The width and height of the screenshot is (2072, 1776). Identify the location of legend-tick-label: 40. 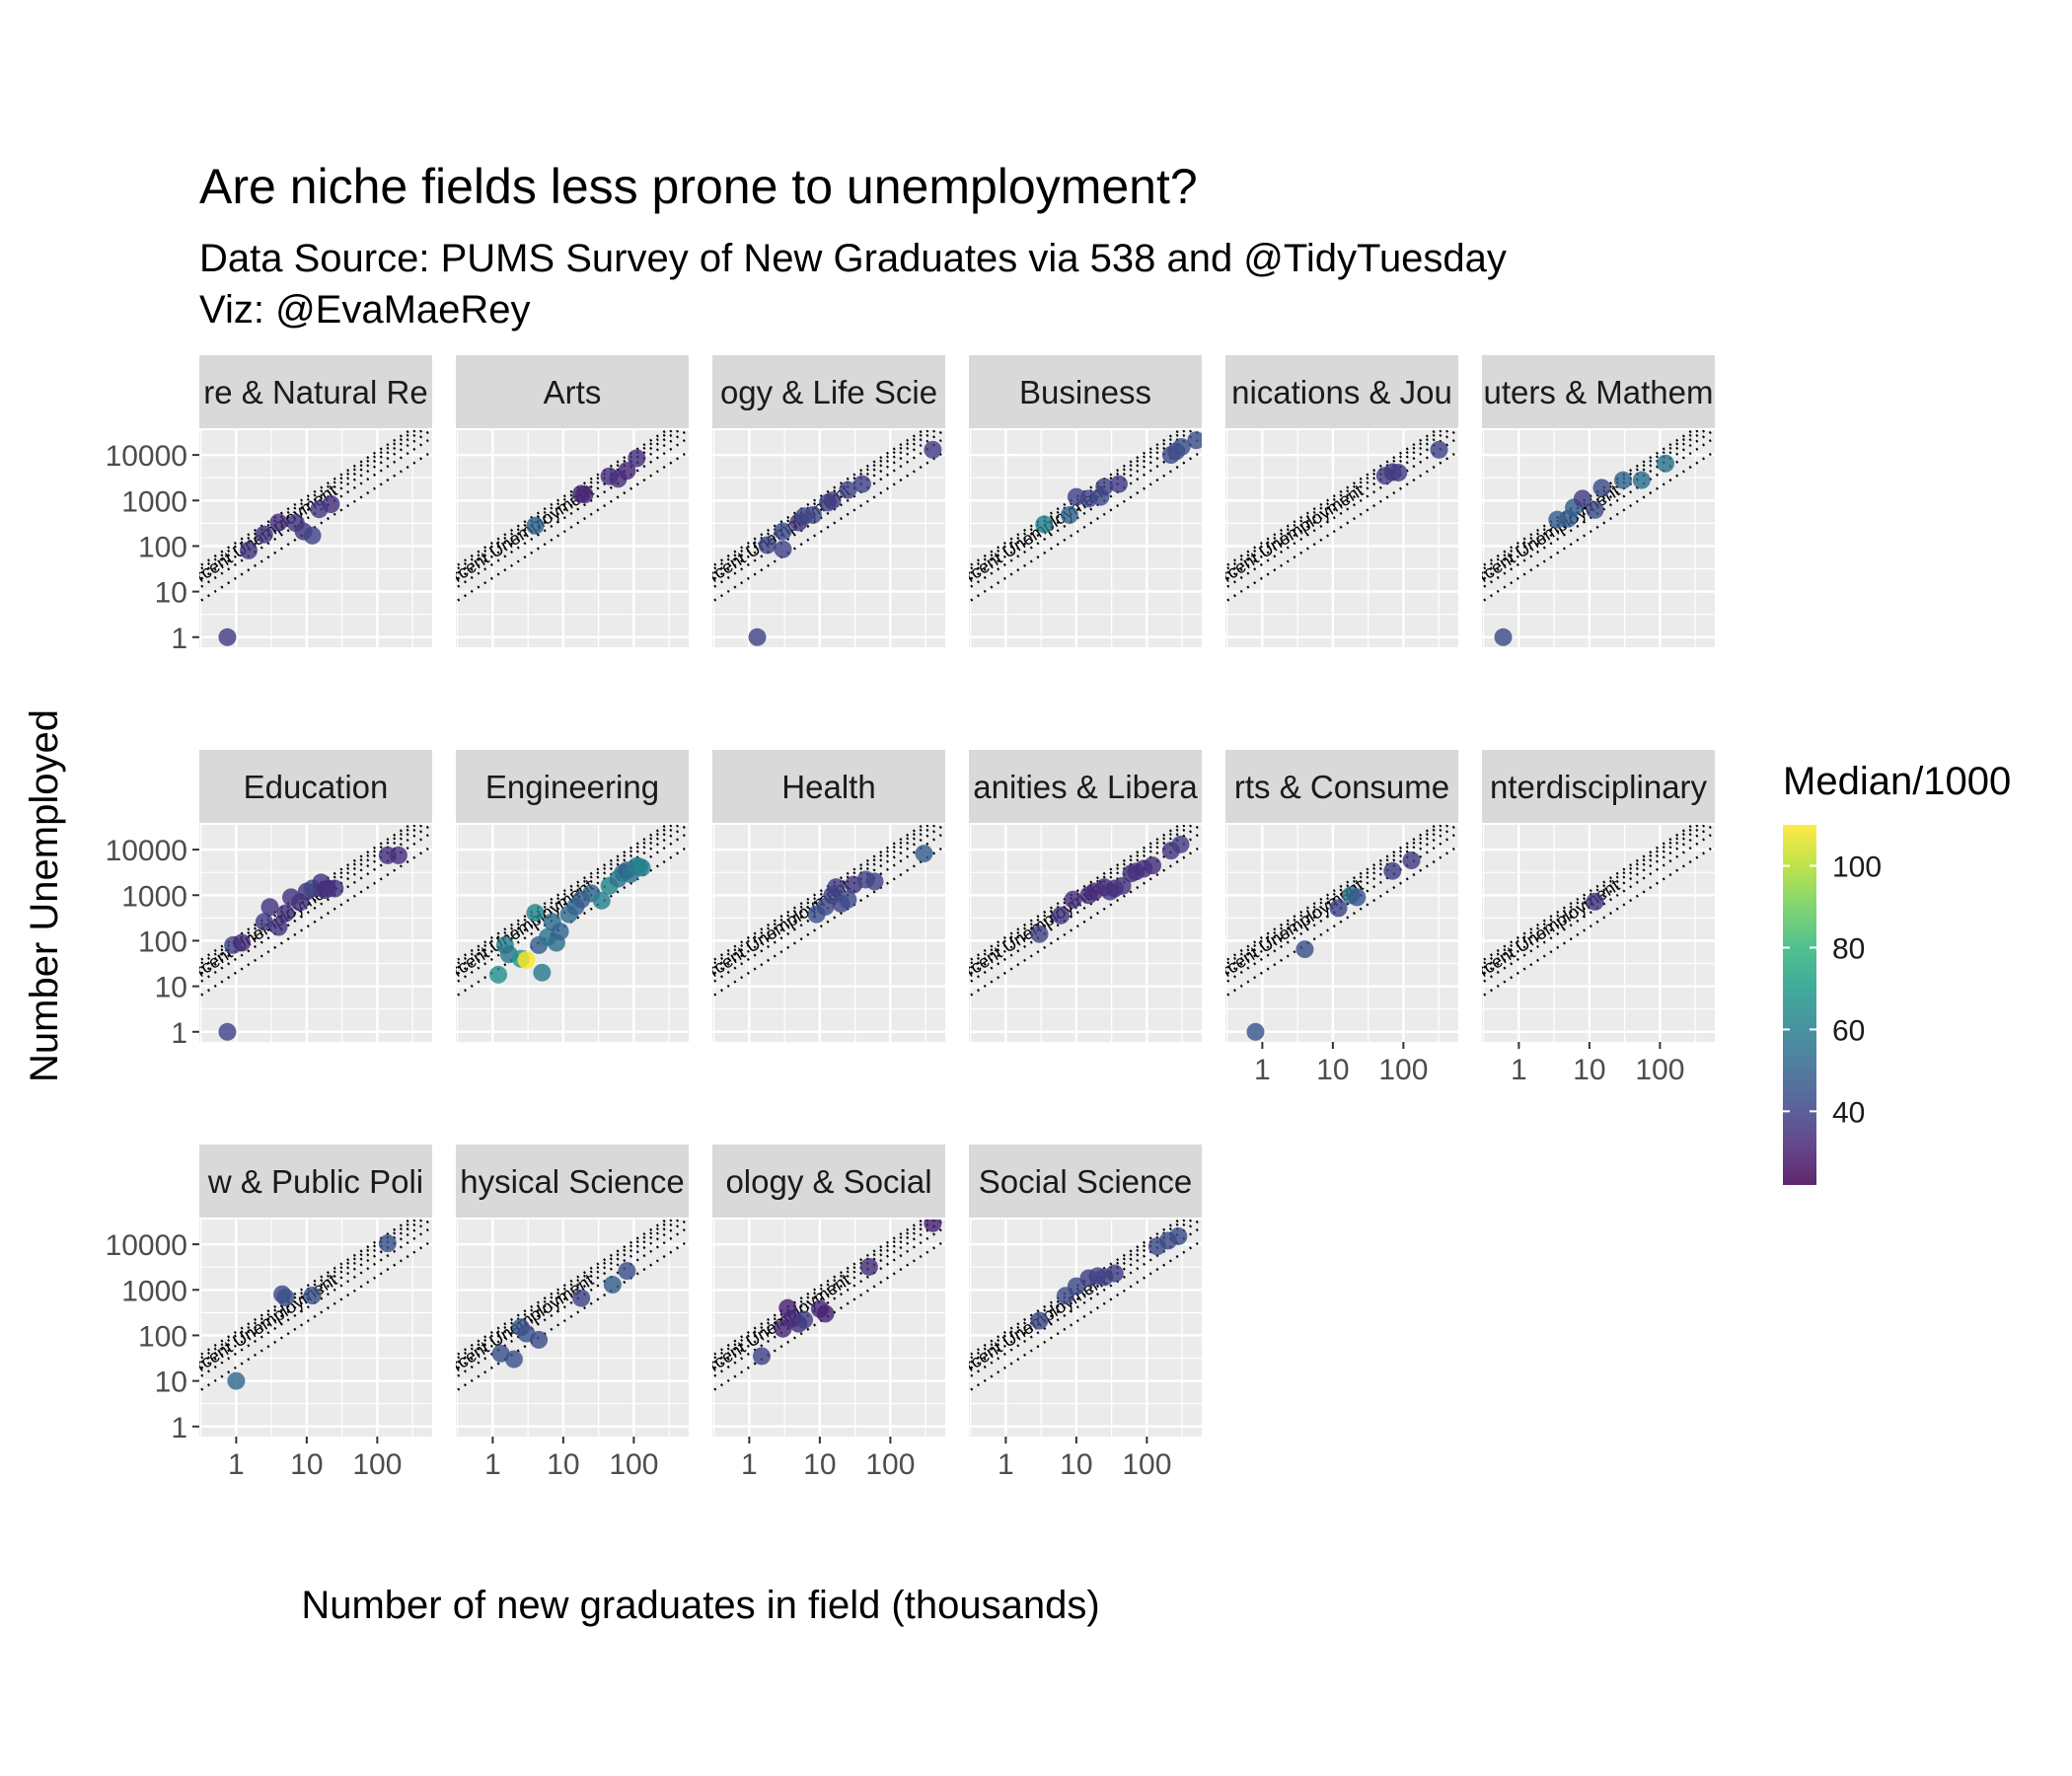
(1849, 1113).